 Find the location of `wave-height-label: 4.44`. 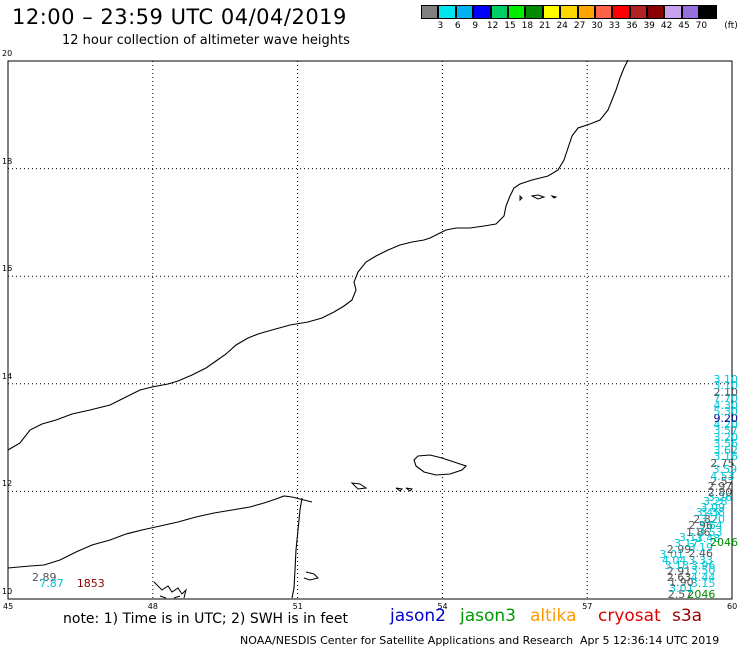

wave-height-label: 4.44 is located at coordinates (703, 577).